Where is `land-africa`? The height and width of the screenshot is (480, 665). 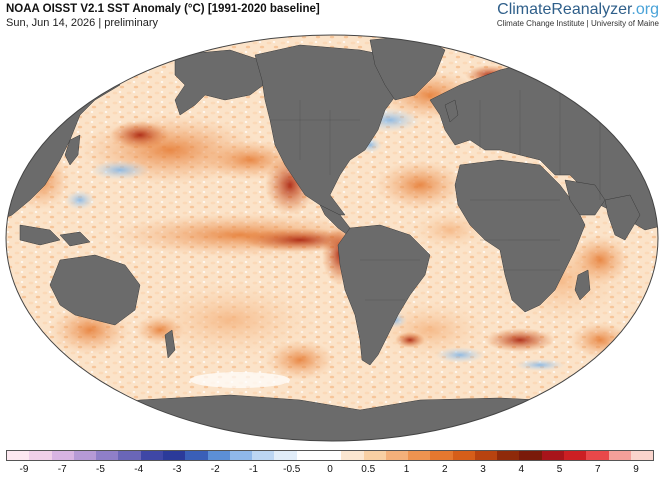
land-africa is located at coordinates (520, 236).